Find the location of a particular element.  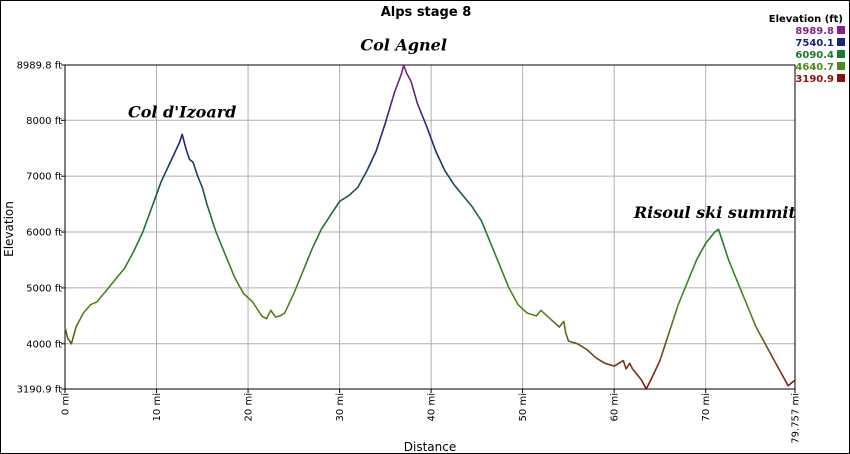

y-tick-label: 4000 ft is located at coordinates (44, 344).